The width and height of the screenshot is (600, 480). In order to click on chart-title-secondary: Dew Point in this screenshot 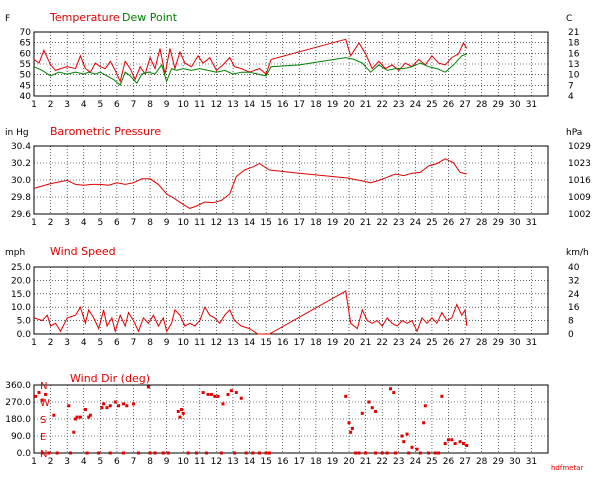, I will do `click(150, 17)`.